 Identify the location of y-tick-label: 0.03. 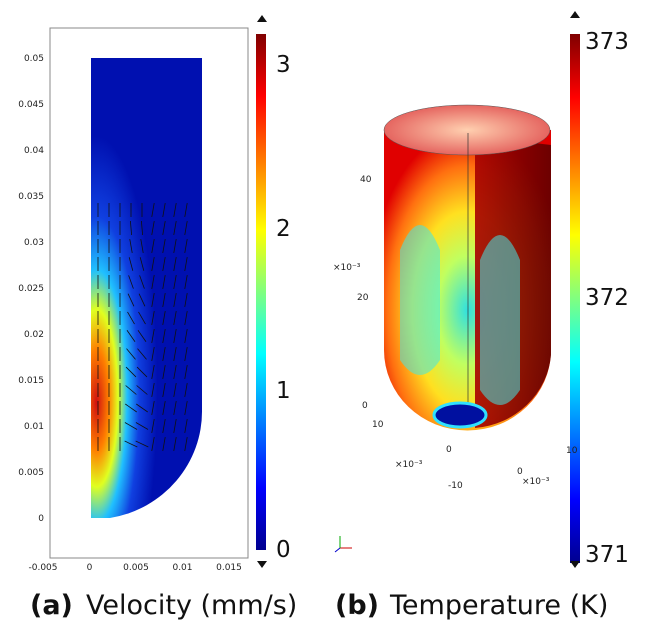
(34, 243).